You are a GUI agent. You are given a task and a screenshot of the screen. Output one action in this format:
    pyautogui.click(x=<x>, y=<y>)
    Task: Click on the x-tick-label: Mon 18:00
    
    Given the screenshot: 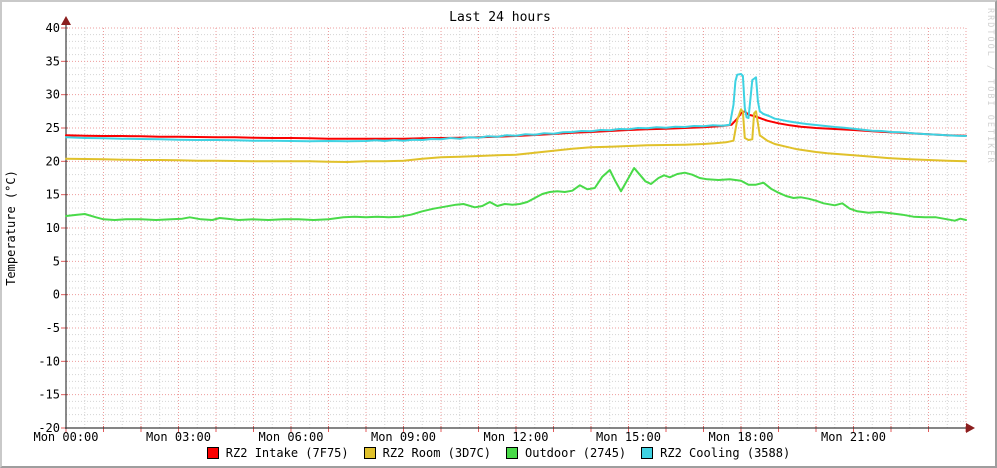 What is the action you would take?
    pyautogui.click(x=740, y=437)
    